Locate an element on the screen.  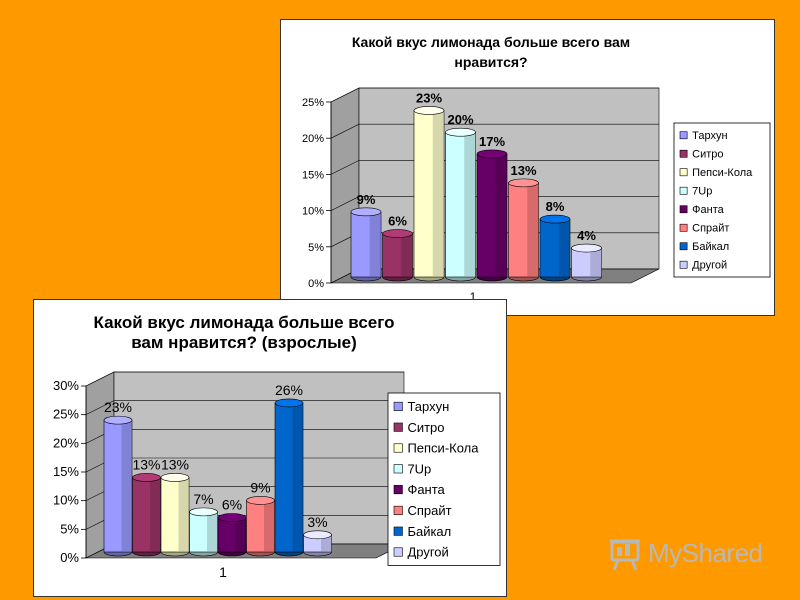
data-label: 17% is located at coordinates (492, 141).